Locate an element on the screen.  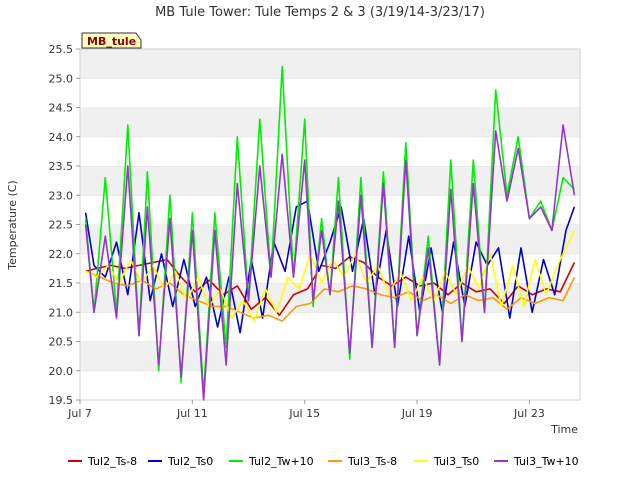
y-tick-label: 24.0 is located at coordinates (61, 137).